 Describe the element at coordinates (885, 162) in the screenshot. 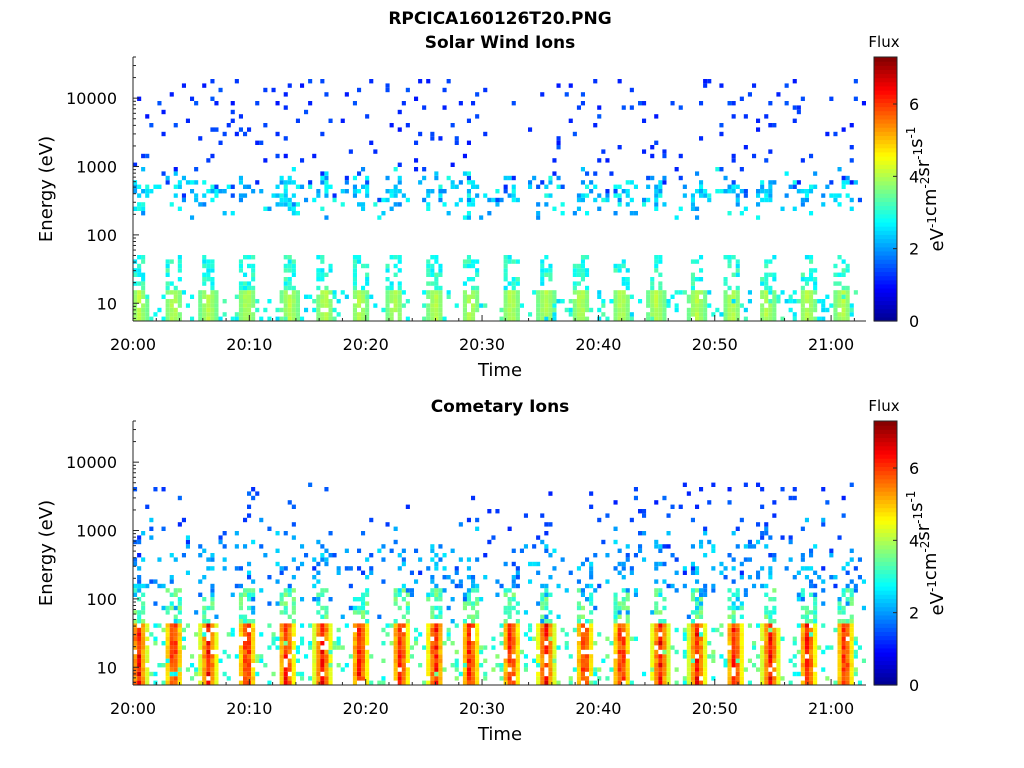

I see `colorbar-segment` at that location.